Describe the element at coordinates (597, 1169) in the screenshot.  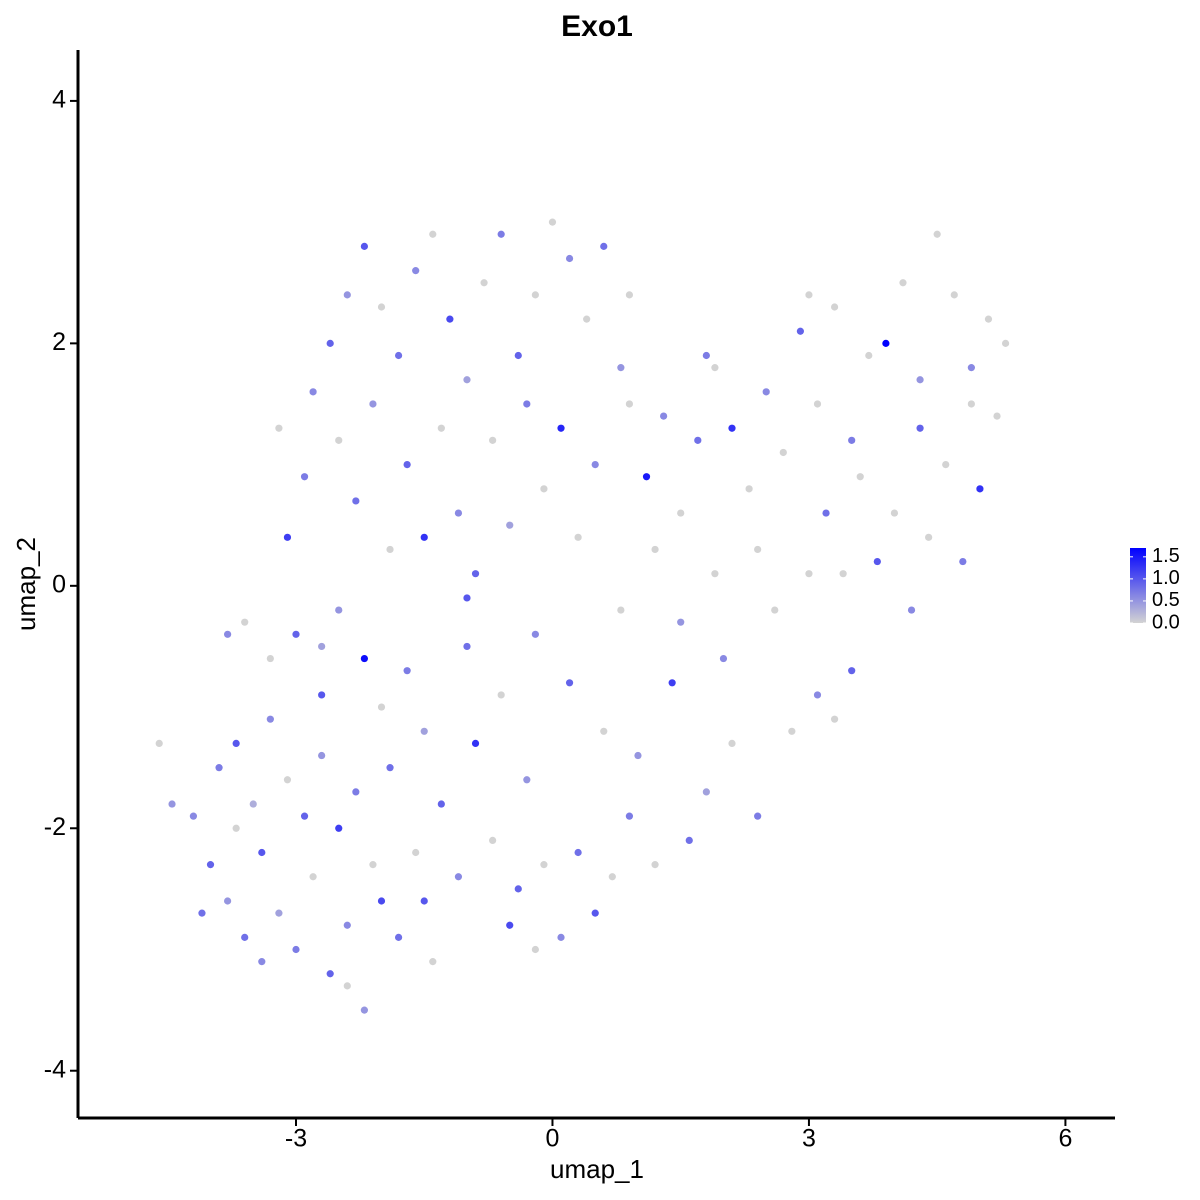
I see `x-axis-title: umap_1` at that location.